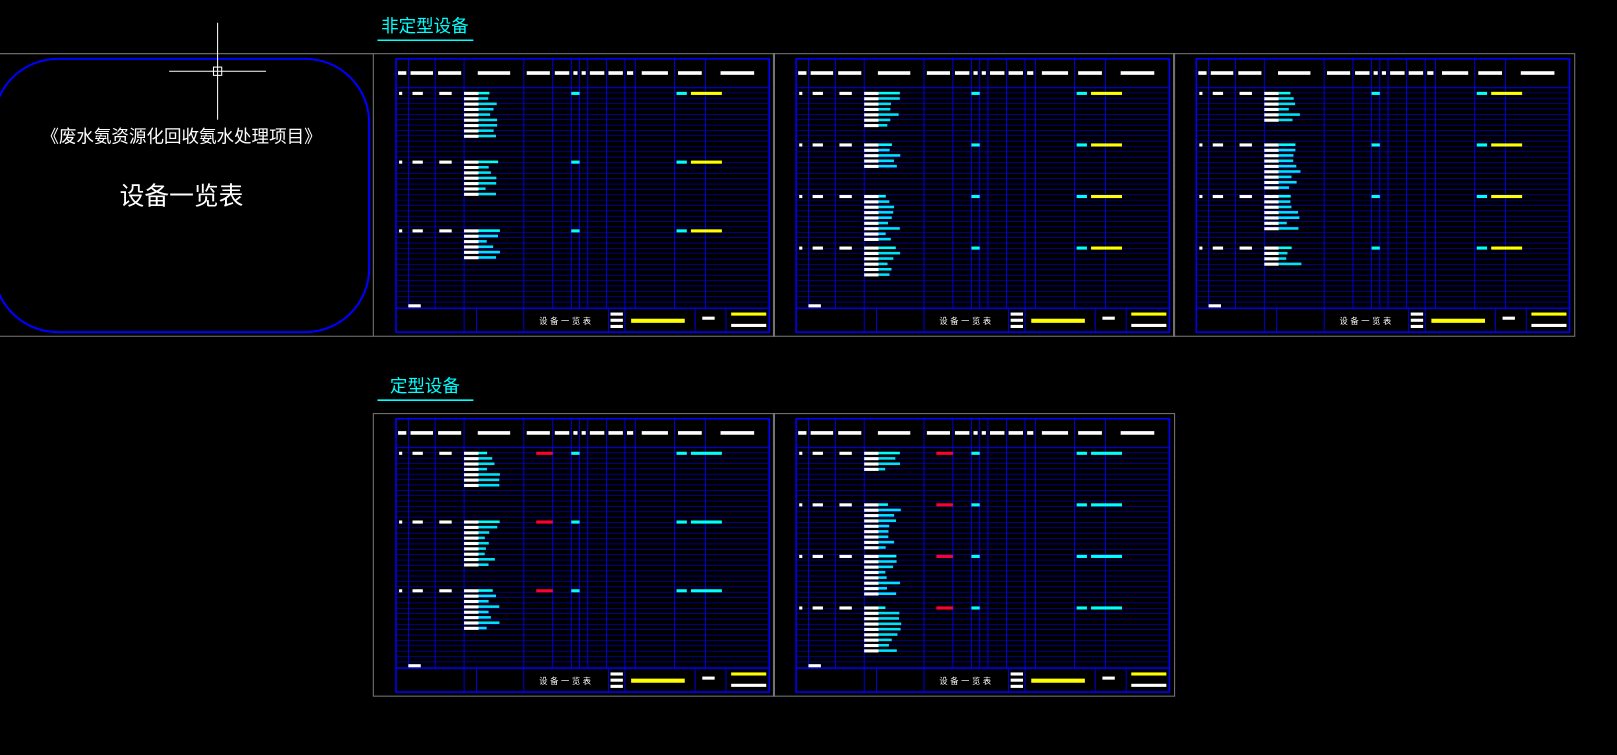 This screenshot has height=755, width=1617. What do you see at coordinates (845, 145) in the screenshot?
I see `item-name` at bounding box center [845, 145].